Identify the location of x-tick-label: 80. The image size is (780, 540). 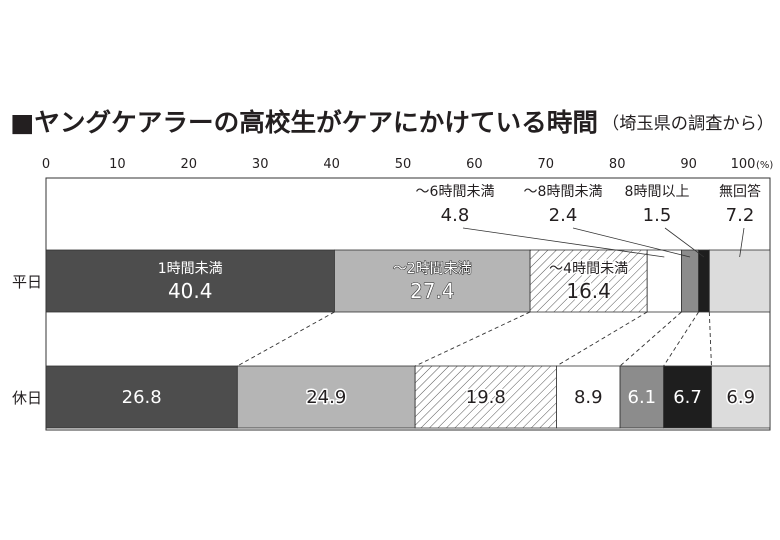
(617, 164).